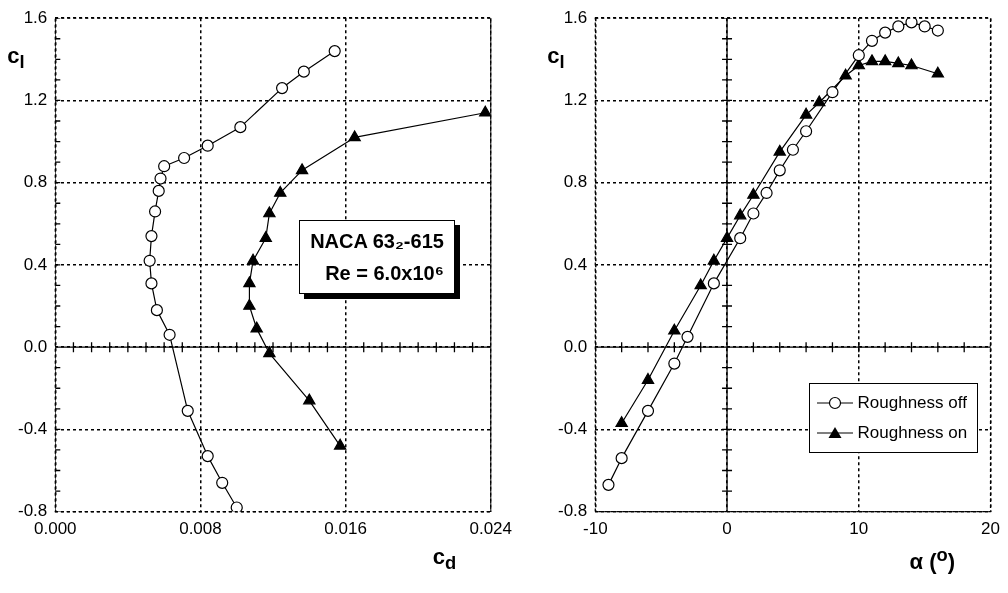  What do you see at coordinates (595, 529) in the screenshot?
I see `x-tick-label: -10` at bounding box center [595, 529].